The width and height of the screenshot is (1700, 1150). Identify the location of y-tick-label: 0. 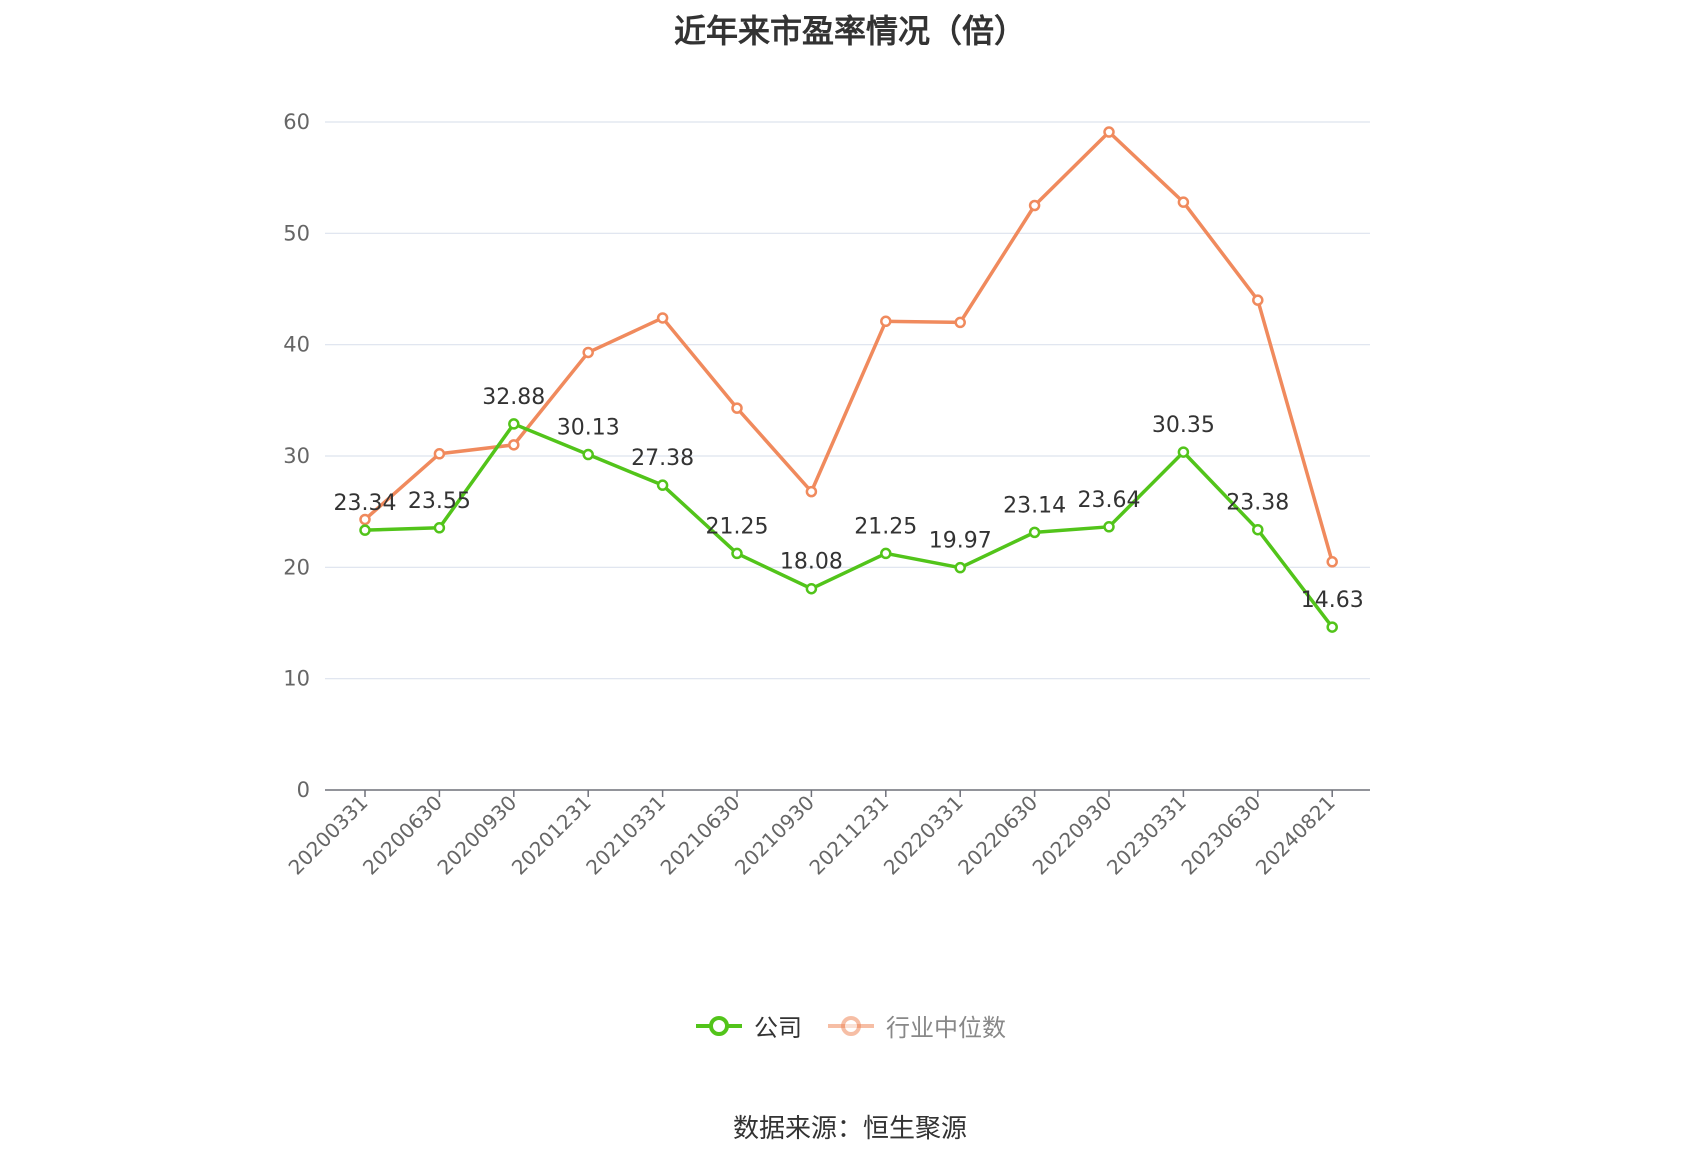
(303, 790).